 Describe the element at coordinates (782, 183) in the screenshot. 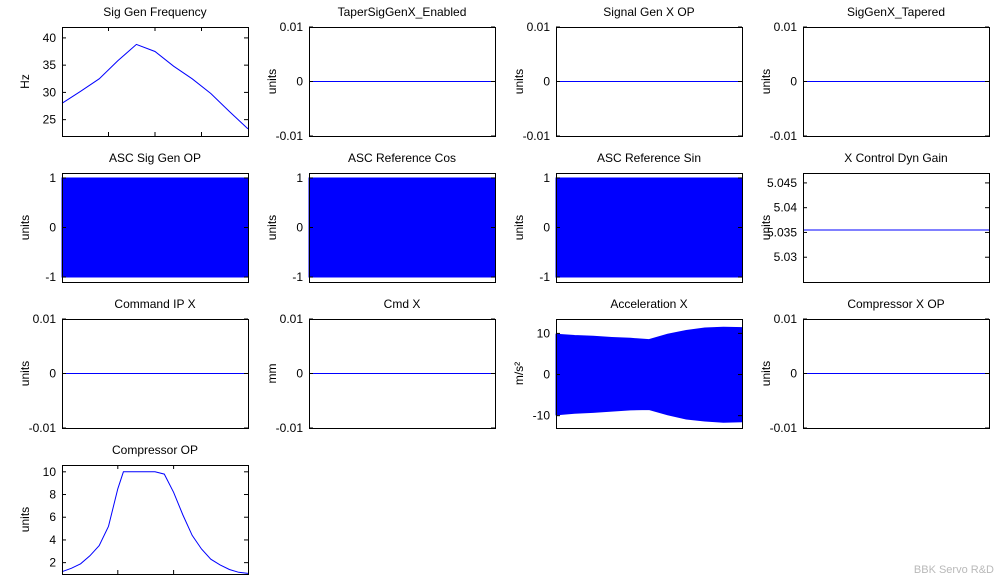

I see `y-tick-label: 5.045` at that location.